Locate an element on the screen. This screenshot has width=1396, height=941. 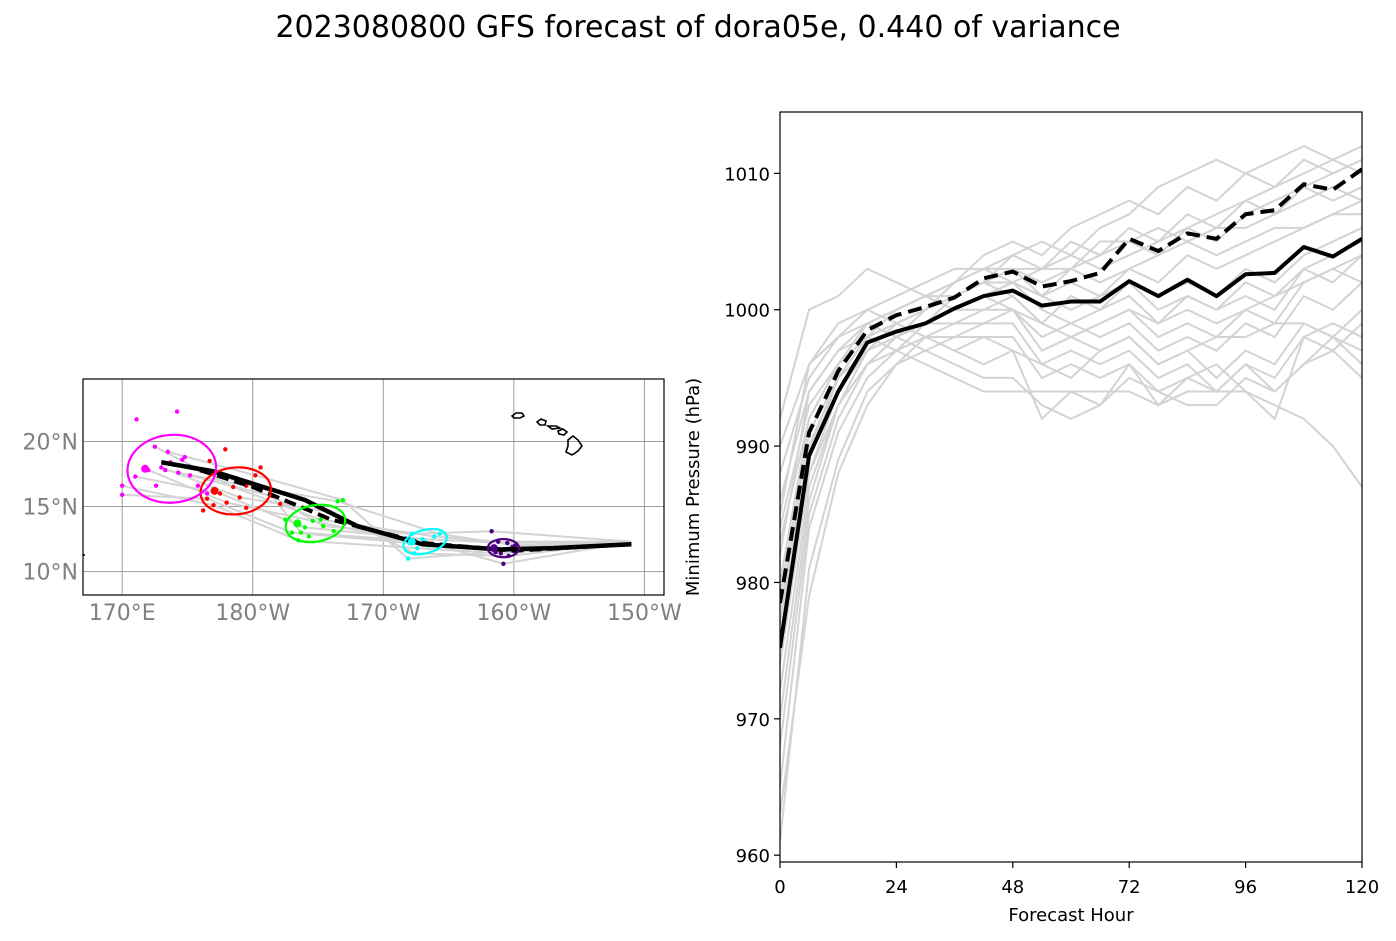
map-tick-labels: 170°E 180°W 170°W 160°W 150°W 10°N 15°N 20°N is located at coordinates (352, 528).